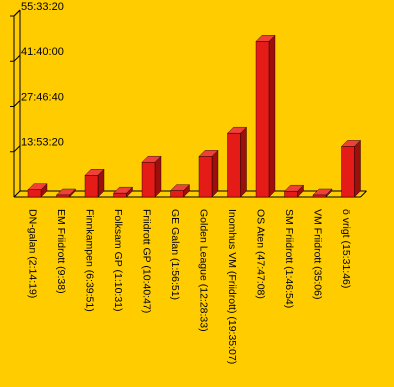 This screenshot has height=387, width=394. I want to click on x-tick-label: OS Aten (47:47:08), so click(261, 254).